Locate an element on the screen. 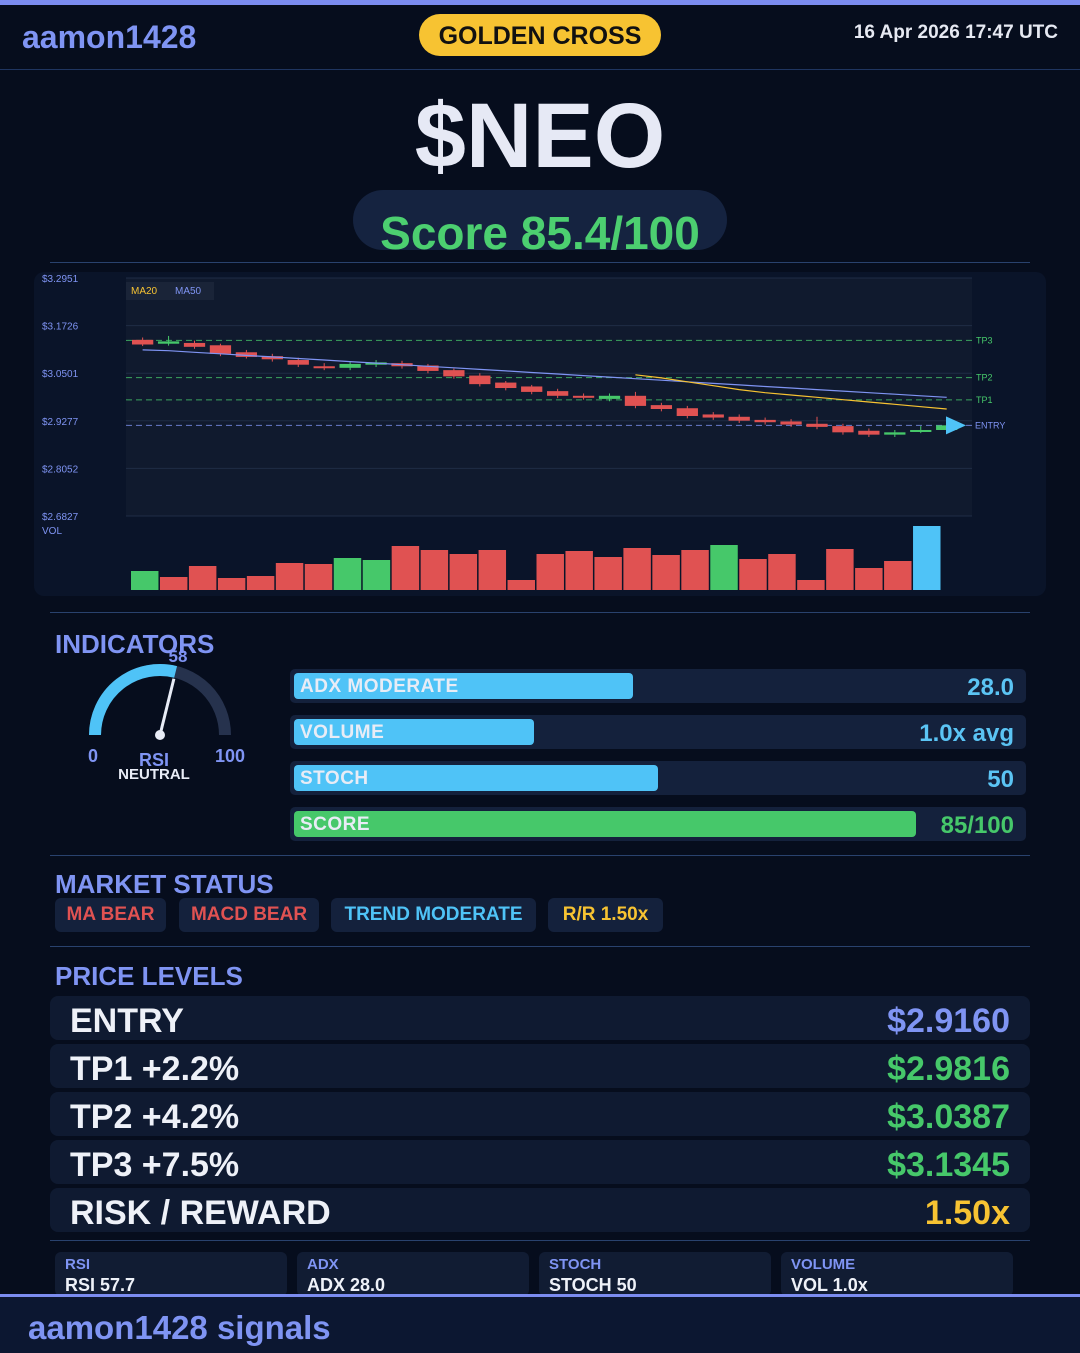 This screenshot has height=1353, width=1080. indicator-bar-stoch: STOCH 50 is located at coordinates (658, 778).